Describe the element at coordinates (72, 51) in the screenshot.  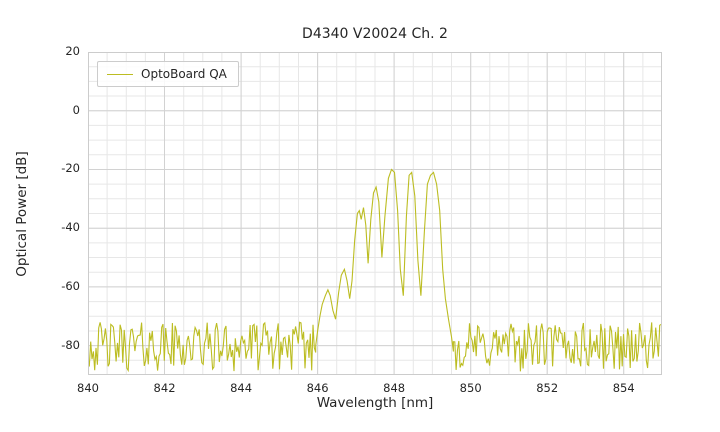
I see `y-tick-label: 20` at that location.